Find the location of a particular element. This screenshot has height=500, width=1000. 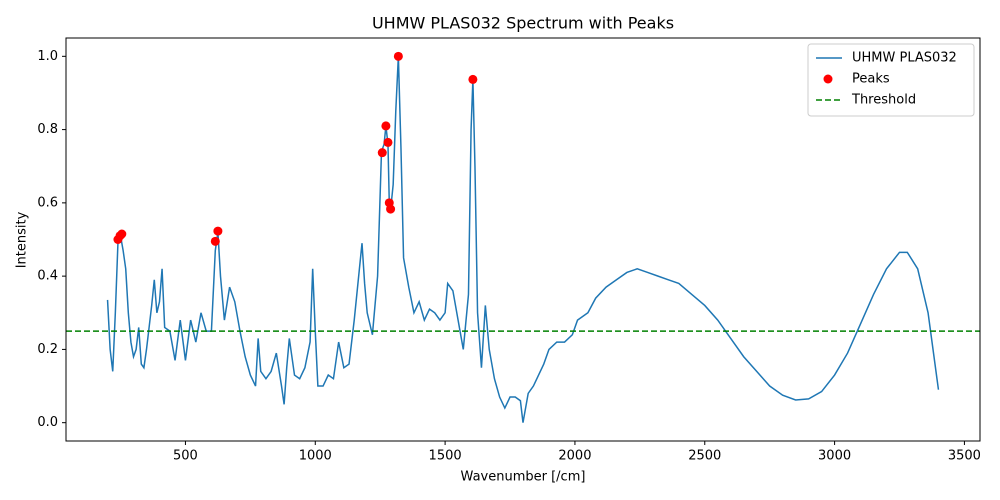

legend-label: Threshold is located at coordinates (883, 100).